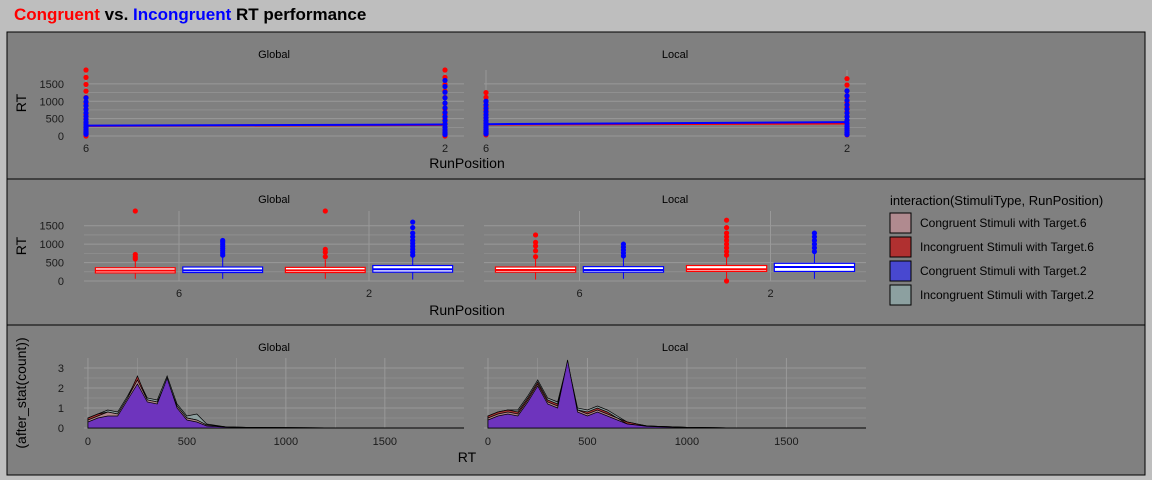 This screenshot has width=1152, height=480. What do you see at coordinates (61, 369) in the screenshot?
I see `y-tick-label: 3` at bounding box center [61, 369].